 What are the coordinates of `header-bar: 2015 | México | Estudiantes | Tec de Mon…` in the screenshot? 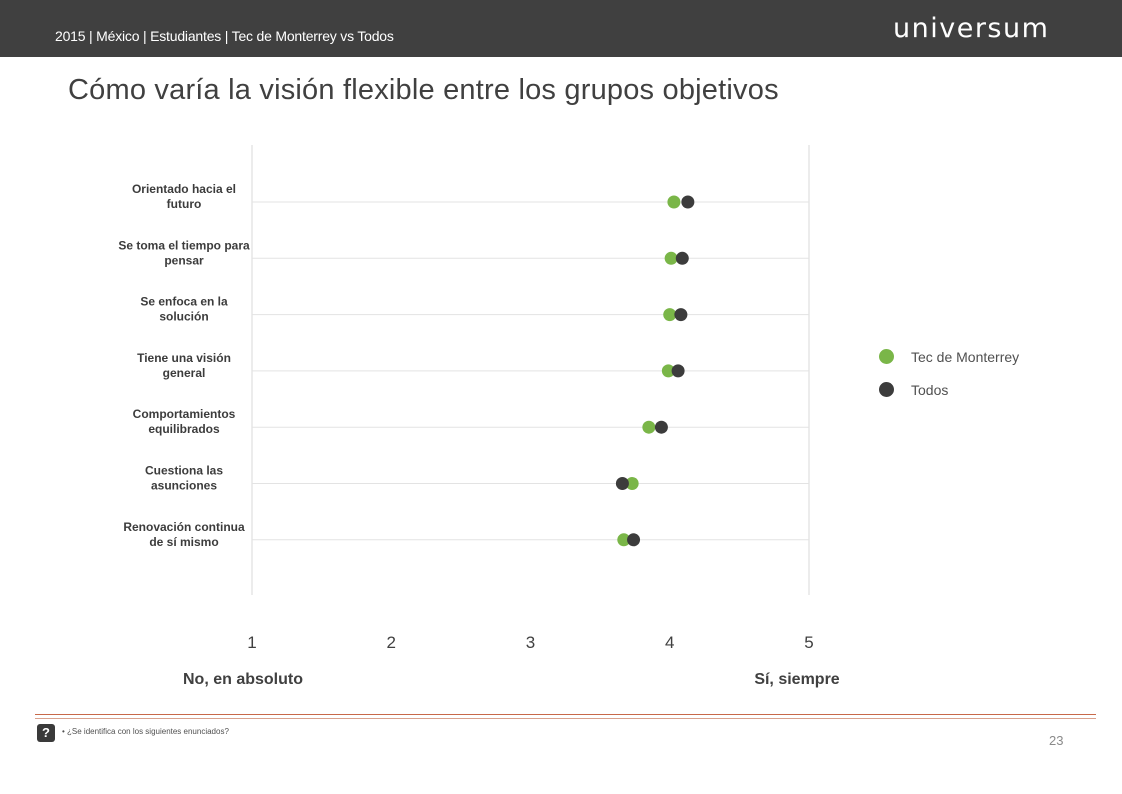 It's located at (561, 28).